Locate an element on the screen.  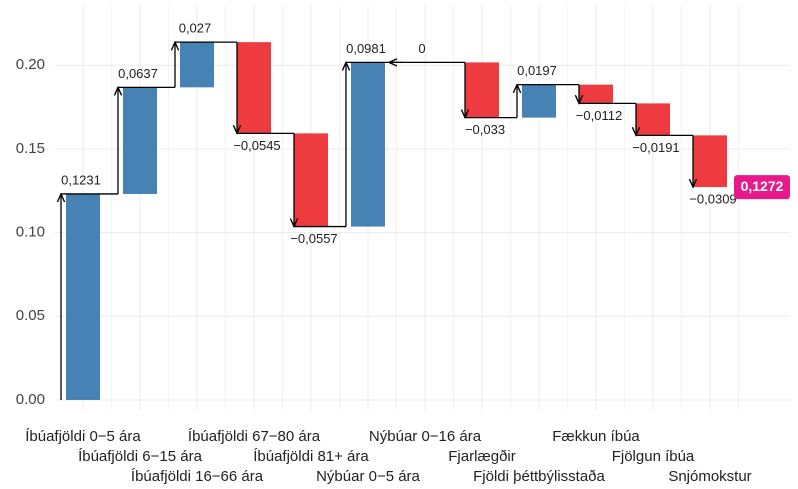
total-label: 0,1272 is located at coordinates (762, 186).